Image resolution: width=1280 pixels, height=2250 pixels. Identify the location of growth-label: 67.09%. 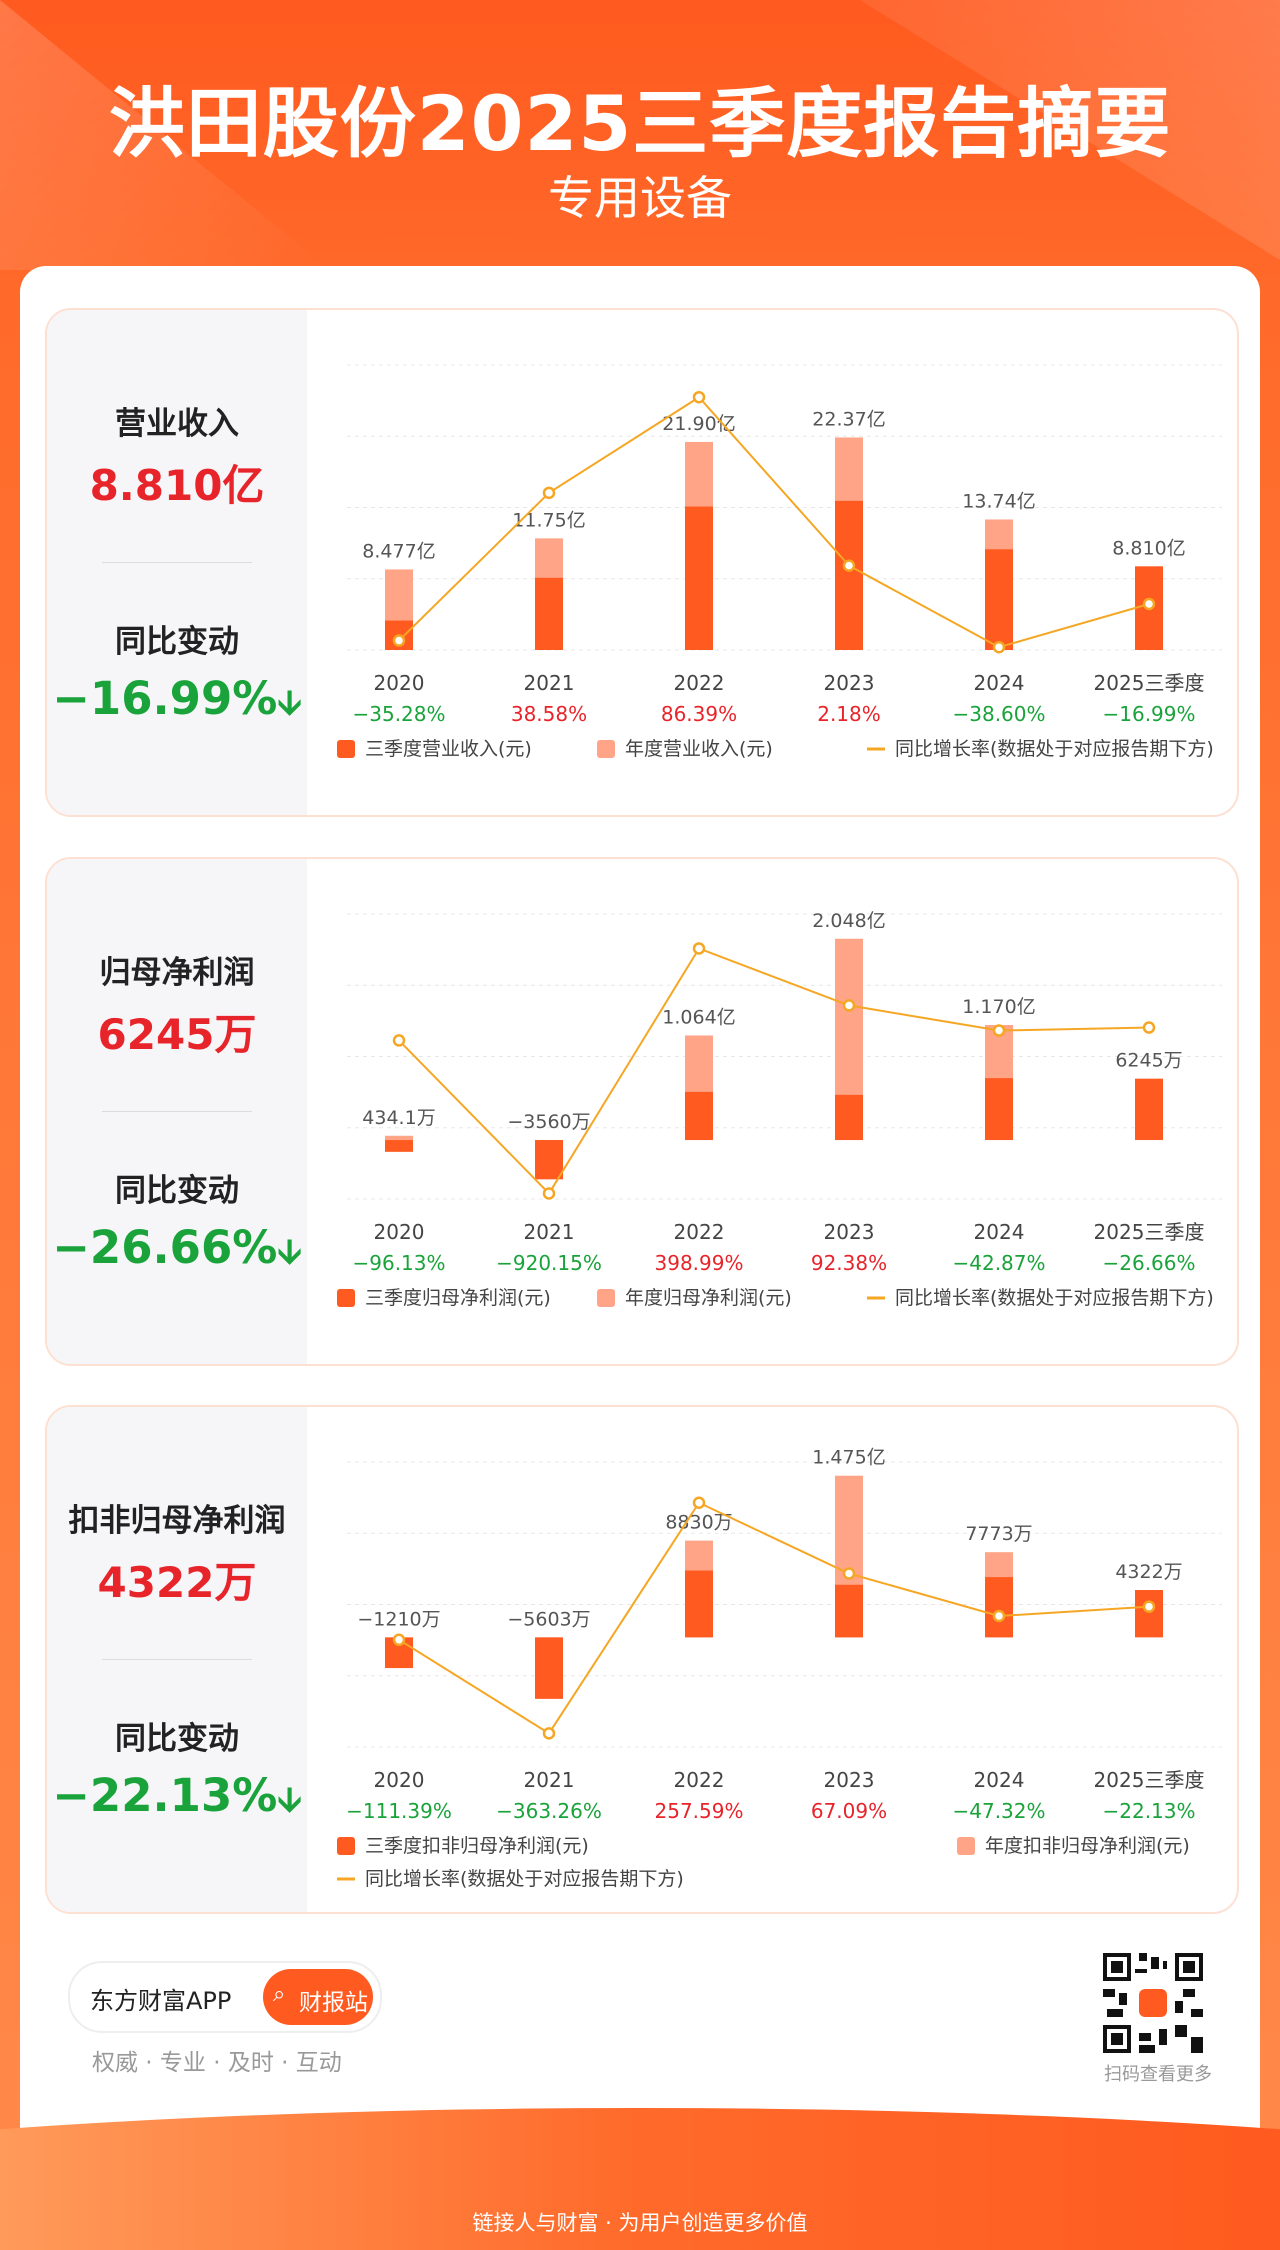
(849, 1811).